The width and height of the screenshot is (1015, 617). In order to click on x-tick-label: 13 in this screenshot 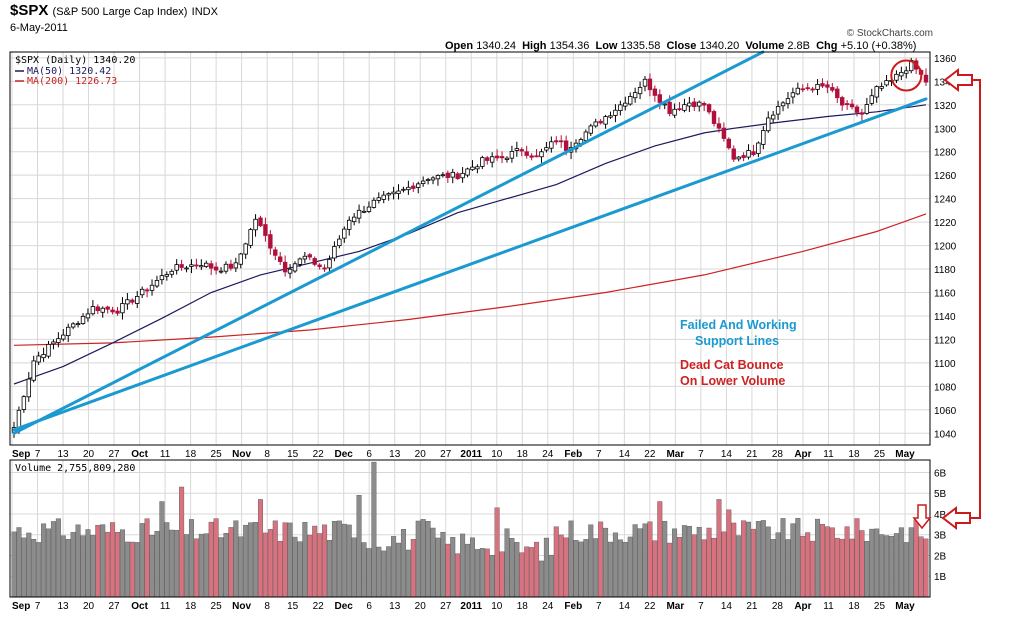, I will do `click(63, 454)`.